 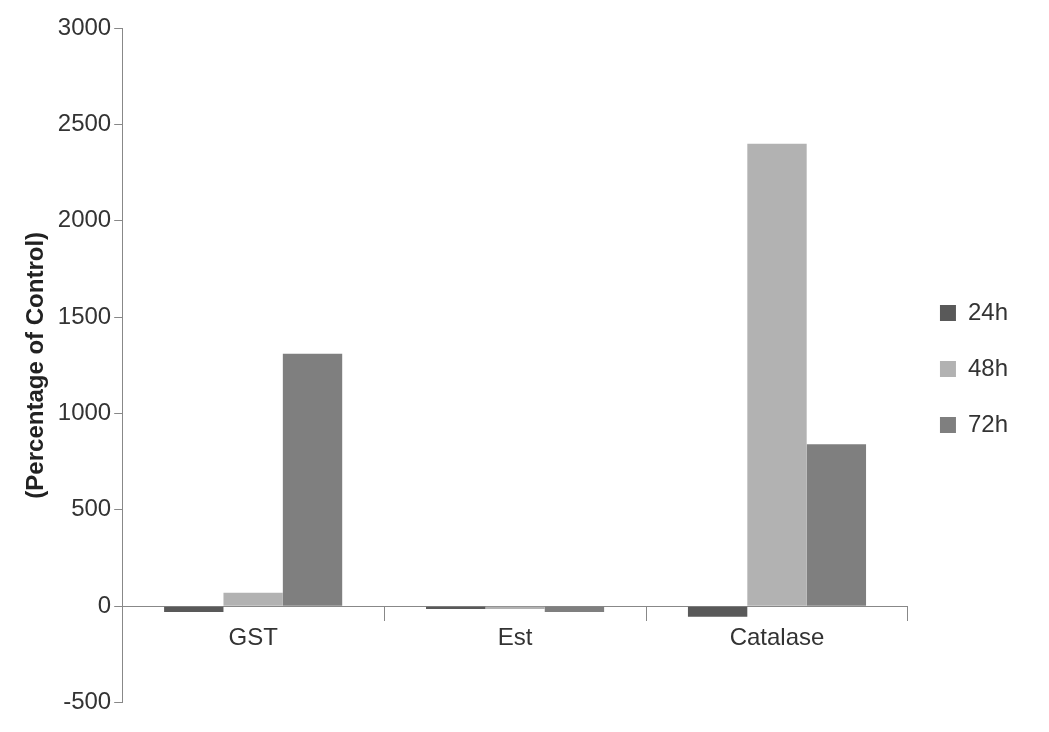 What do you see at coordinates (104, 604) in the screenshot?
I see `y-tick-label: 0` at bounding box center [104, 604].